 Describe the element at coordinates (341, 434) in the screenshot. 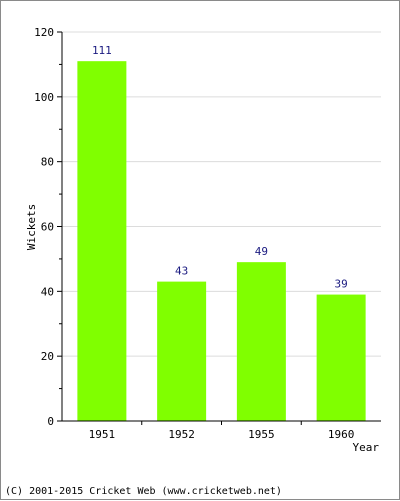

I see `x-tick-label-1960: 1960` at that location.